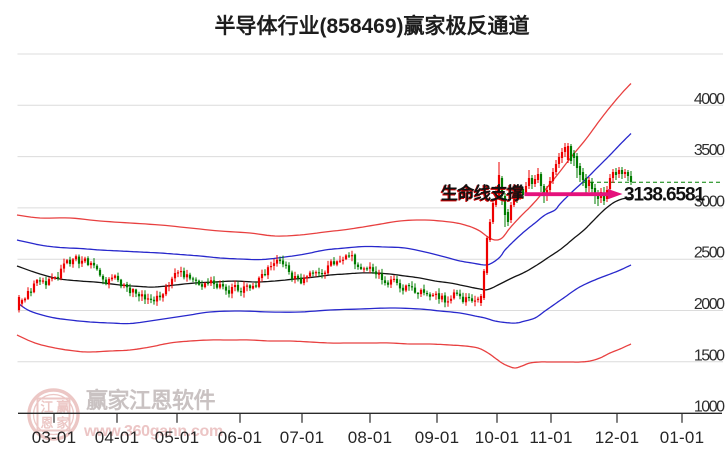 This screenshot has width=726, height=450. What do you see at coordinates (709, 304) in the screenshot?
I see `svg-text: 2000` at bounding box center [709, 304].